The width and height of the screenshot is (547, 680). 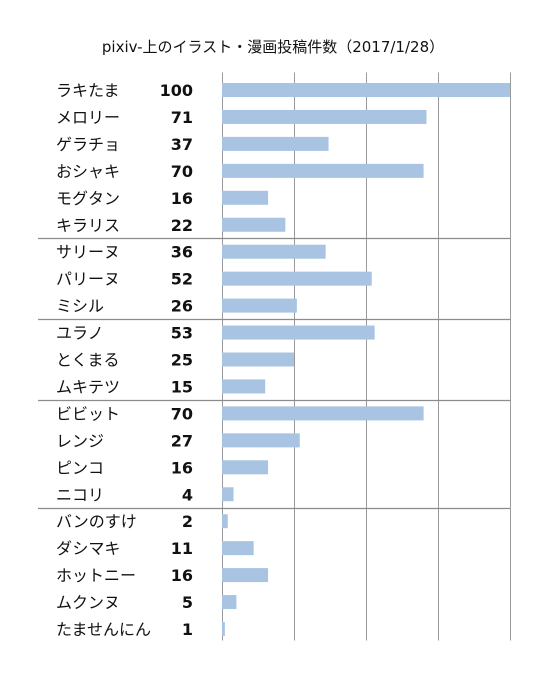 I want to click on value-label: 1, so click(x=187, y=629).